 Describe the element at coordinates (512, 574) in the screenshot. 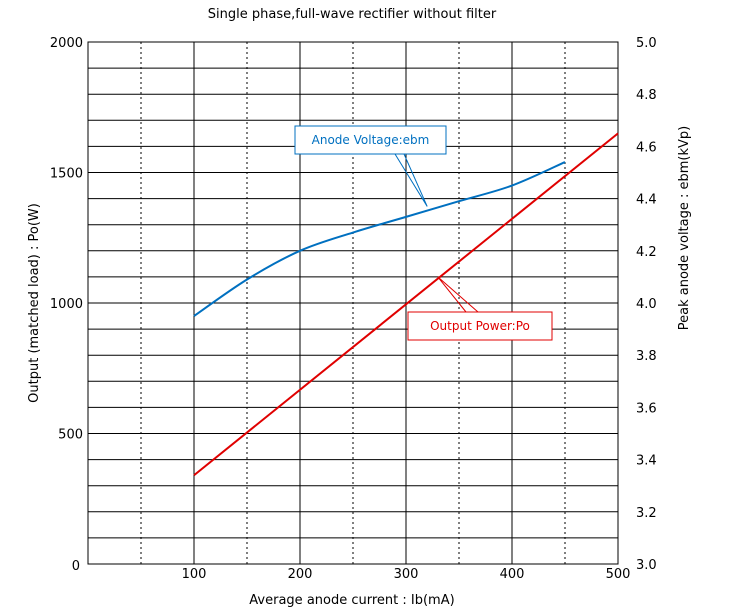

I see `x-tick-label: 400` at that location.